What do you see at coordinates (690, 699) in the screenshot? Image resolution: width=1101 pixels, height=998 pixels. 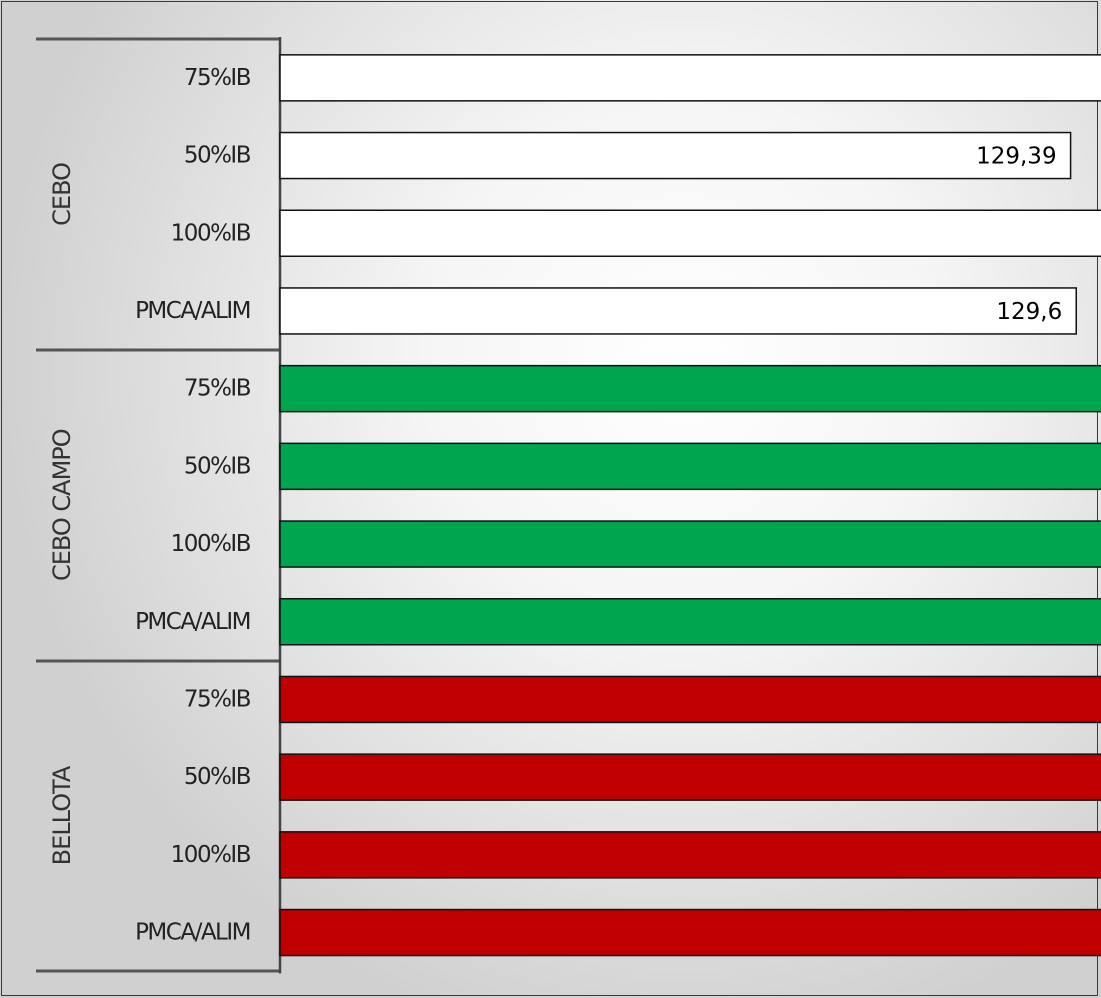 I see `bar-bellota-75-ib` at bounding box center [690, 699].